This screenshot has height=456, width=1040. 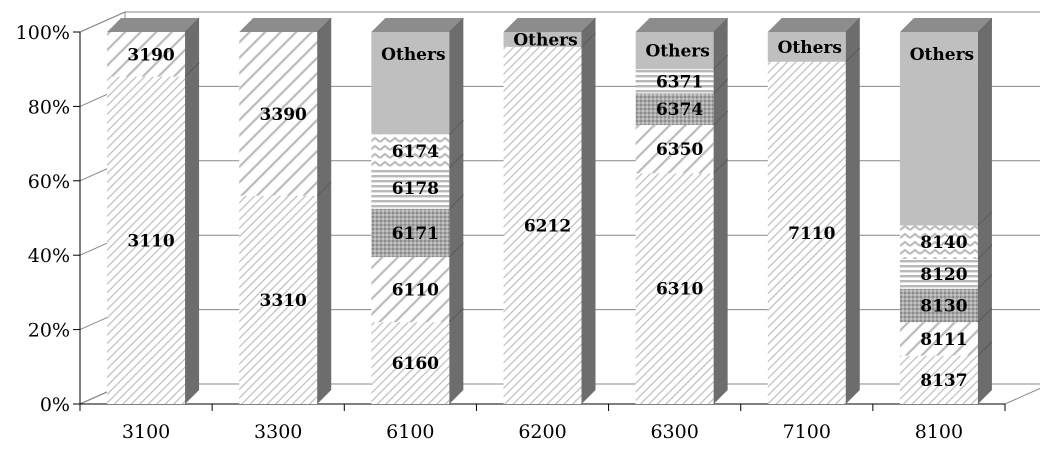 I want to click on data-label: 6374, so click(x=679, y=110).